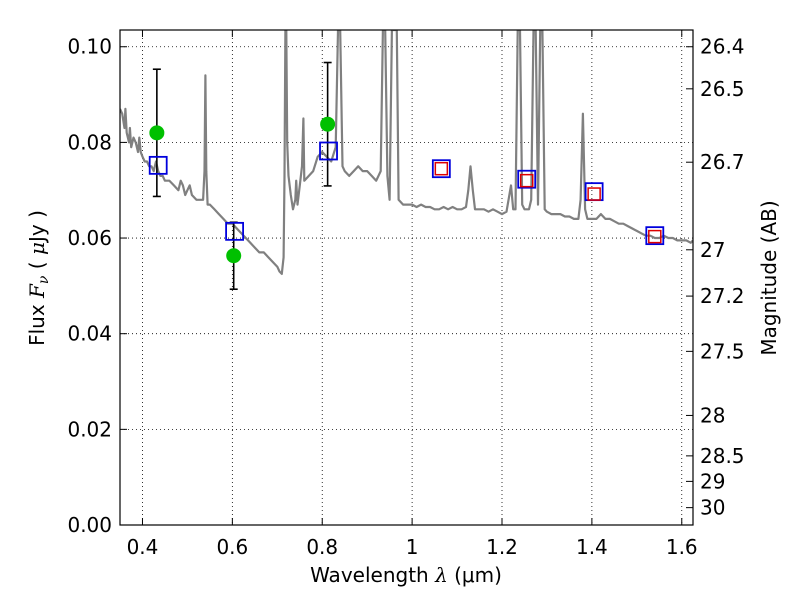 Image resolution: width=800 pixels, height=600 pixels. I want to click on x-tick-label: 1.6, so click(682, 547).